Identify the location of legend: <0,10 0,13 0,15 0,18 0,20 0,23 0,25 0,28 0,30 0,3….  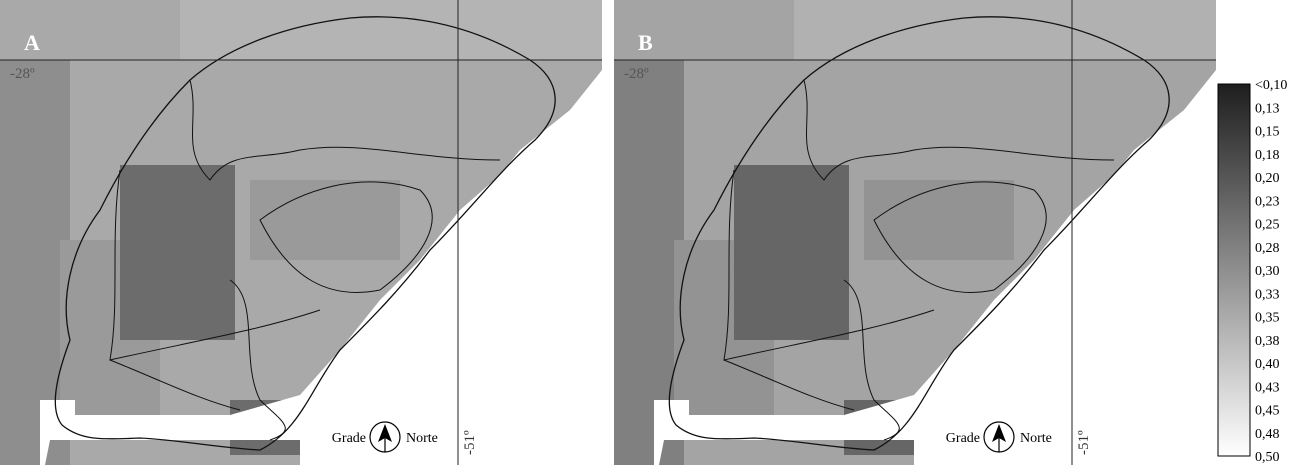
(1252, 271).